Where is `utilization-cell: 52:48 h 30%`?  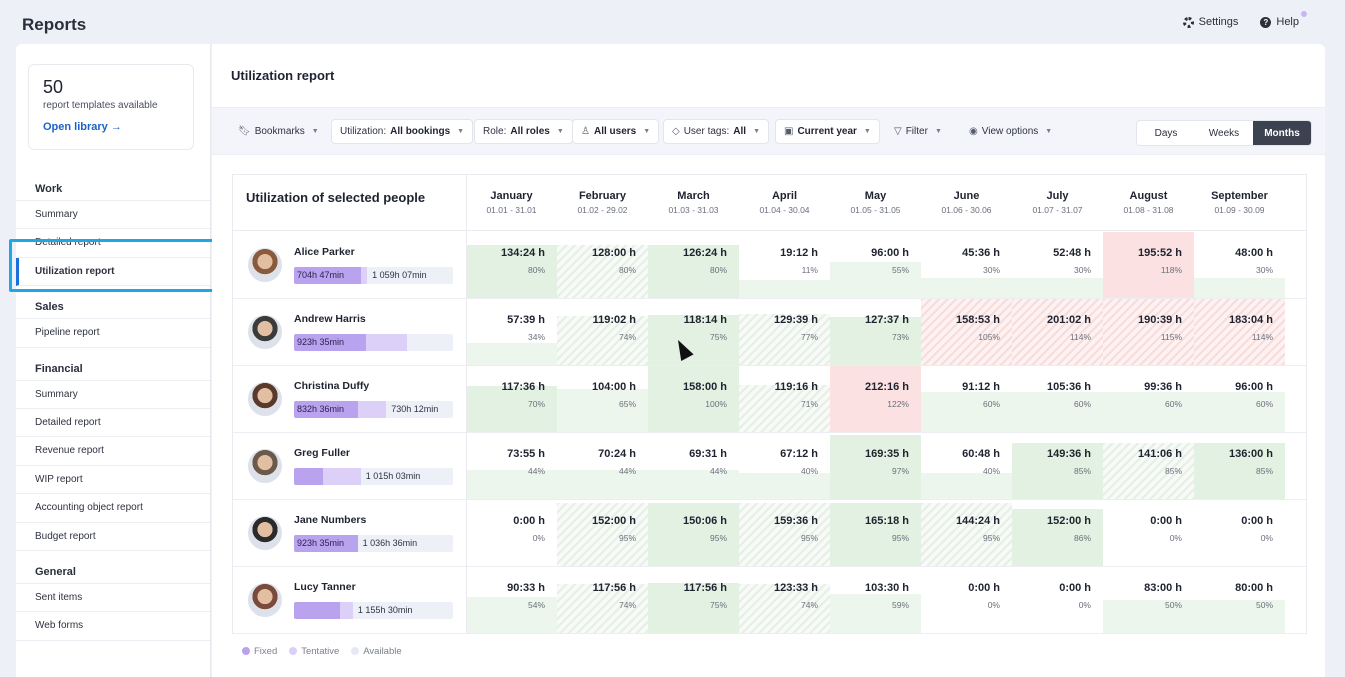
utilization-cell: 52:48 h 30% is located at coordinates (1057, 265).